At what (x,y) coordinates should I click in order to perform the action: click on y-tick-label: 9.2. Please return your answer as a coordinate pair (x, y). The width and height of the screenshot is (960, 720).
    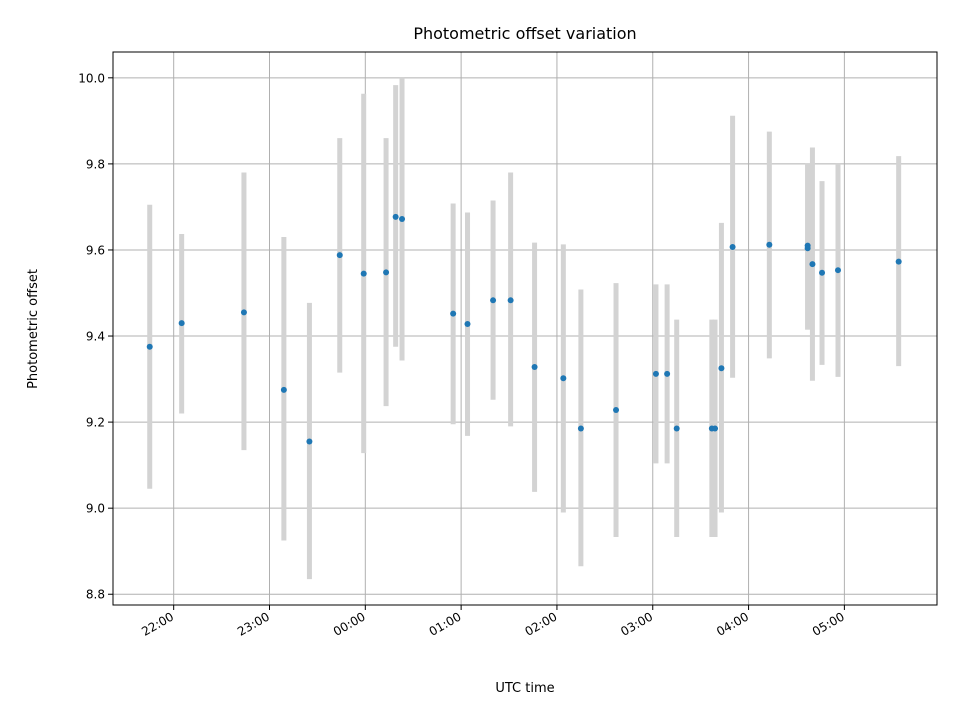
    Looking at the image, I should click on (95, 423).